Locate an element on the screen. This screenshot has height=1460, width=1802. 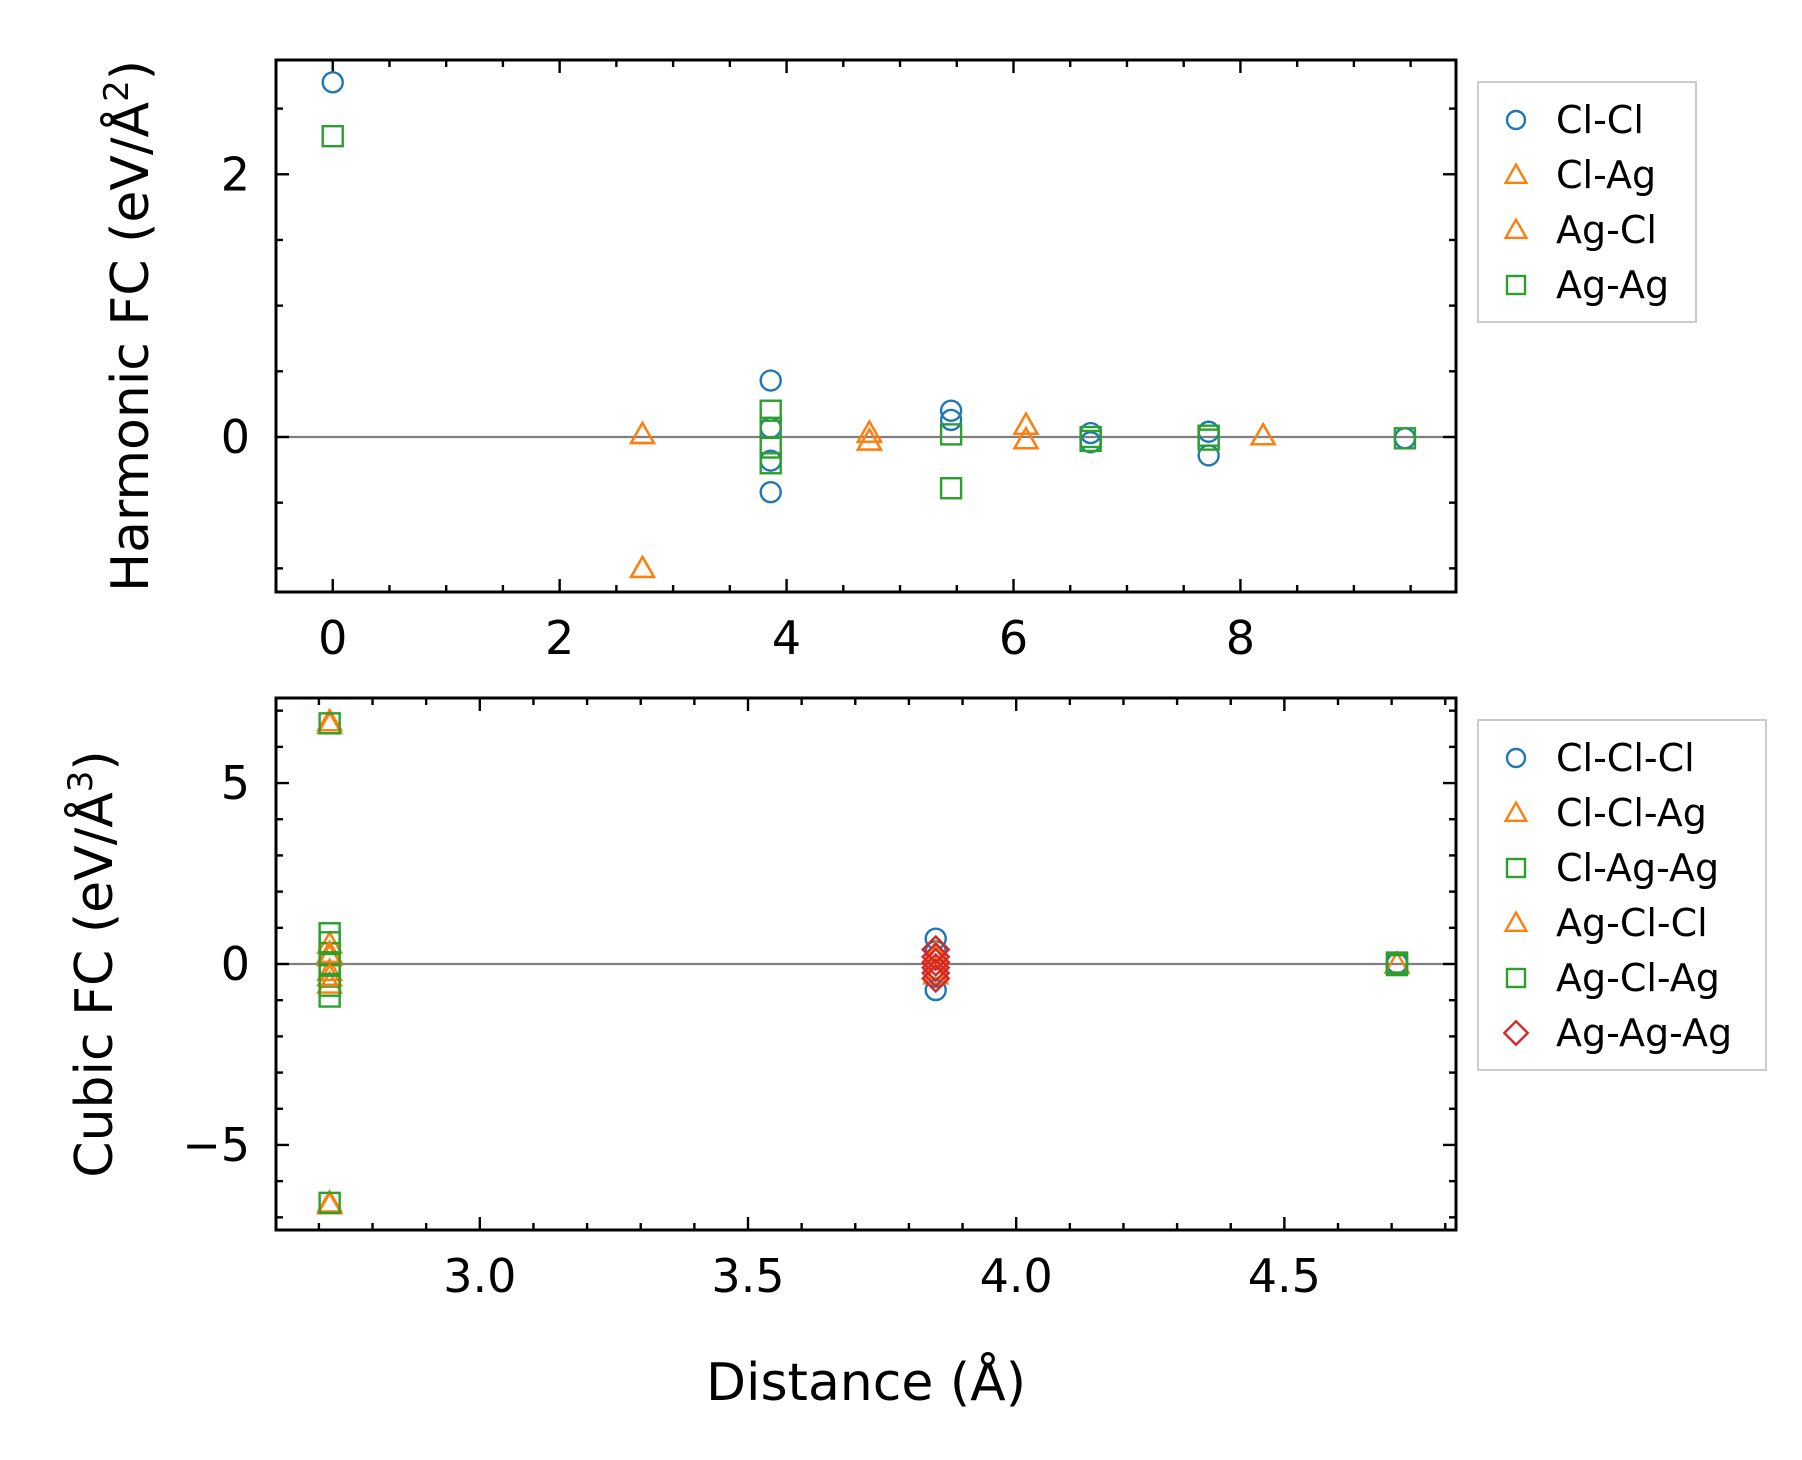
legend: Cl-Cl Cl-Ag Ag-Cl Ag-Ag is located at coordinates (1587, 202).